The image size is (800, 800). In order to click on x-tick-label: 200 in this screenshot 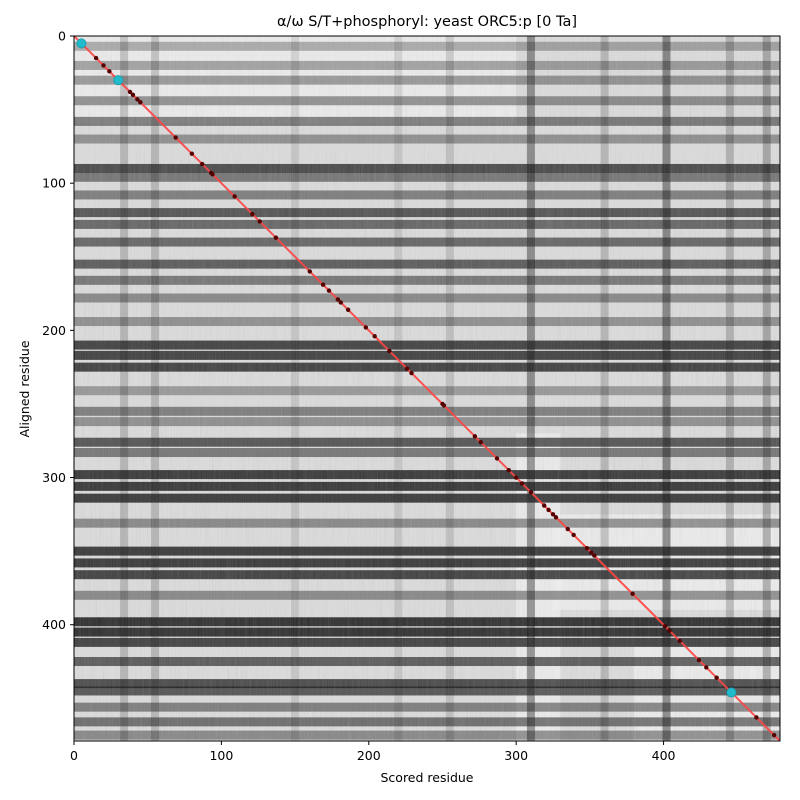, I will do `click(369, 755)`.